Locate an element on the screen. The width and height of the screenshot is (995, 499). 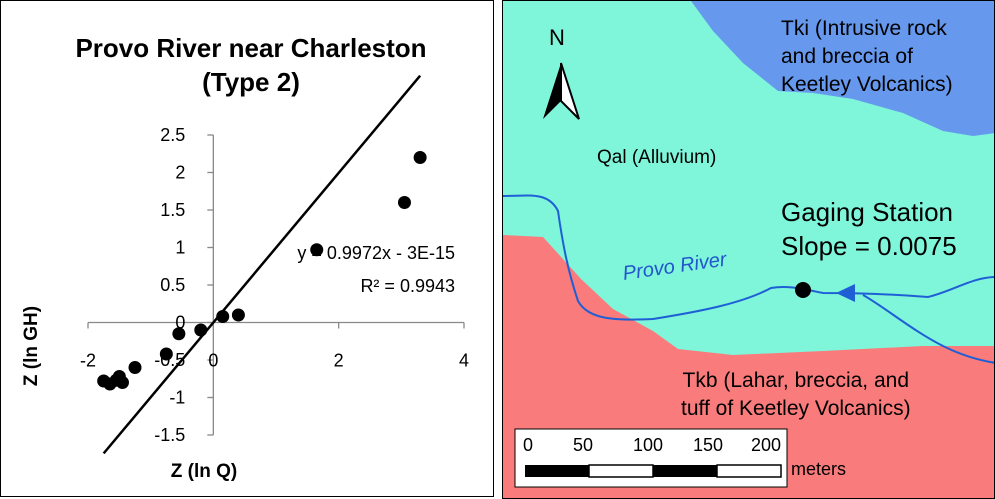
y-tick-label: 0 is located at coordinates (180, 323).